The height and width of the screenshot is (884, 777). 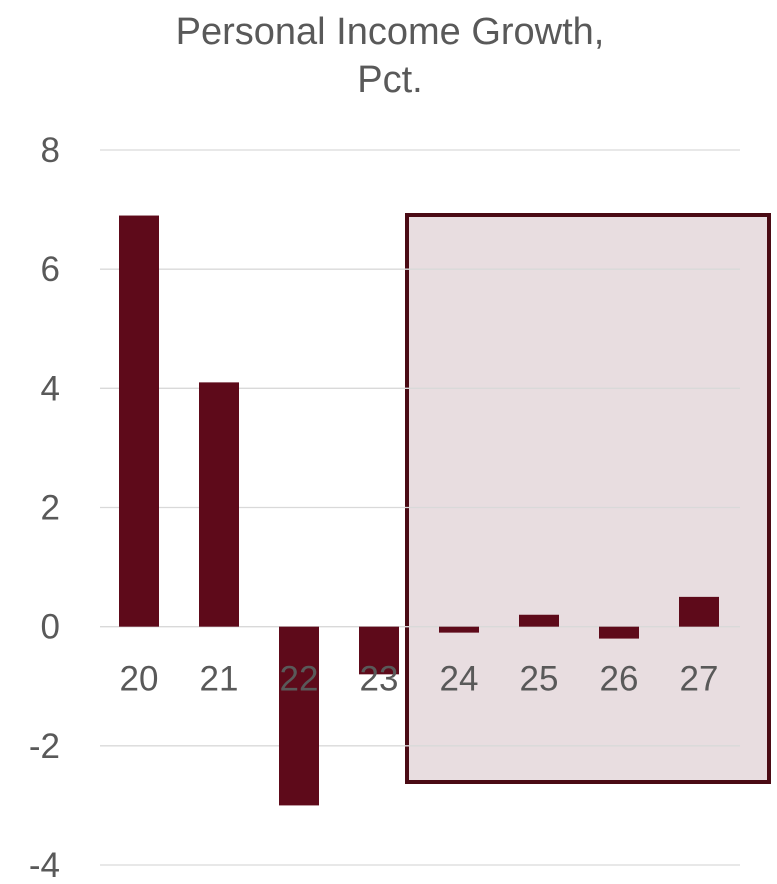 What do you see at coordinates (50, 508) in the screenshot?
I see `y-tick-label: 2` at bounding box center [50, 508].